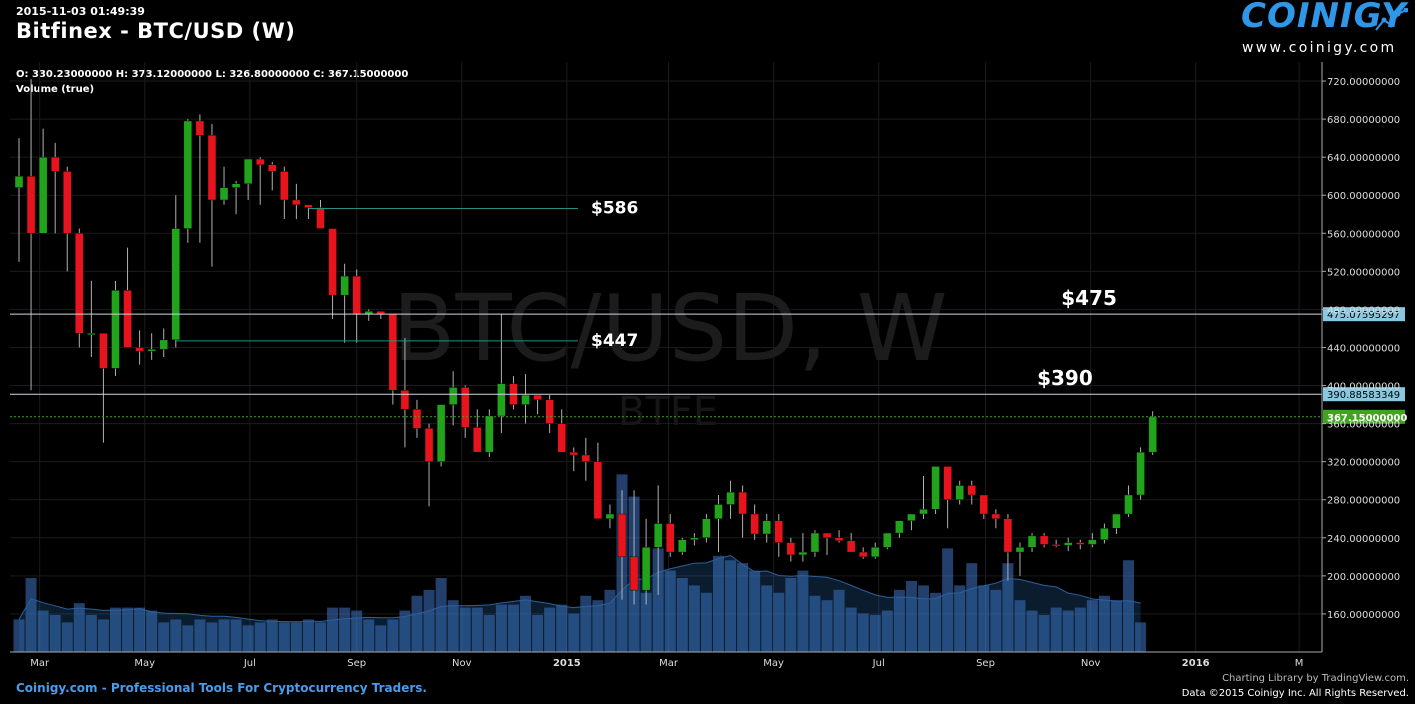 This screenshot has height=704, width=1415. I want to click on coinigy-logo: COINIGY www.coinigy.com, so click(1324, 29).